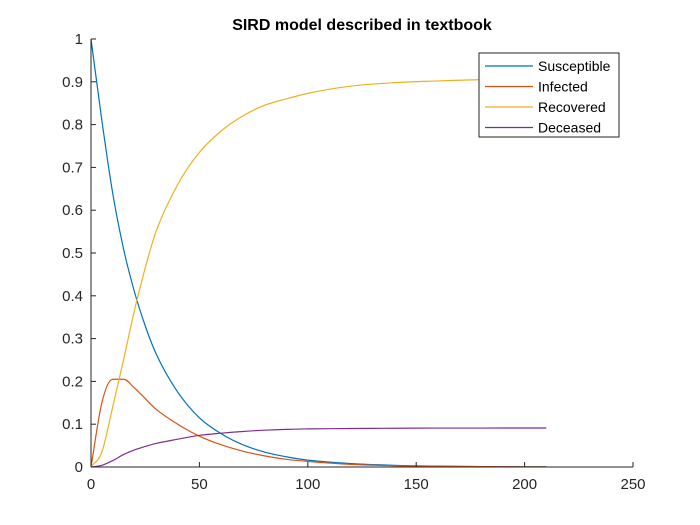  I want to click on chart-title: SIRD model described in textbook, so click(362, 25).